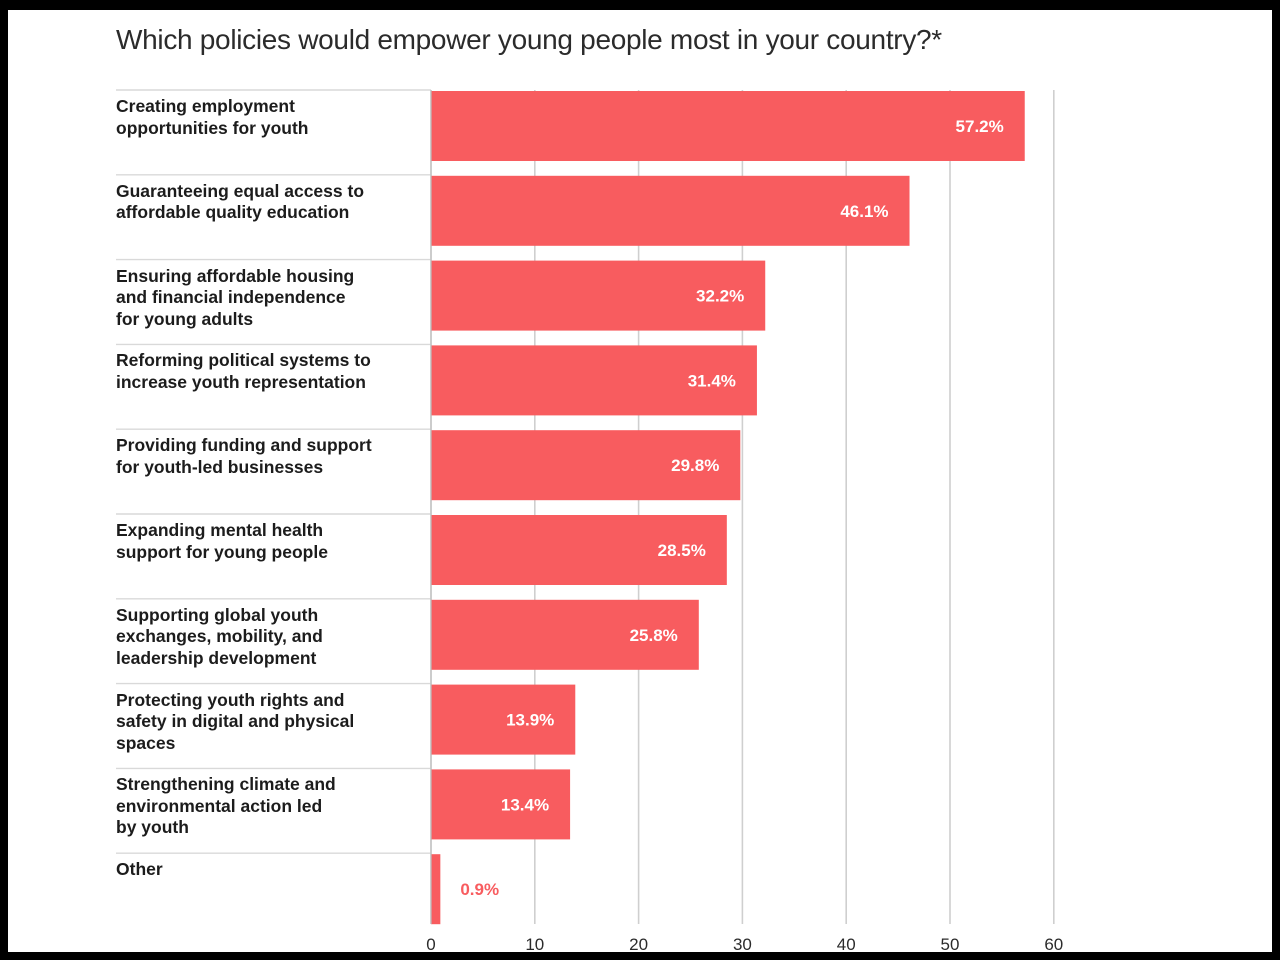 This screenshot has width=1280, height=960. What do you see at coordinates (216, 657) in the screenshot?
I see `category-label-line: leadership development` at bounding box center [216, 657].